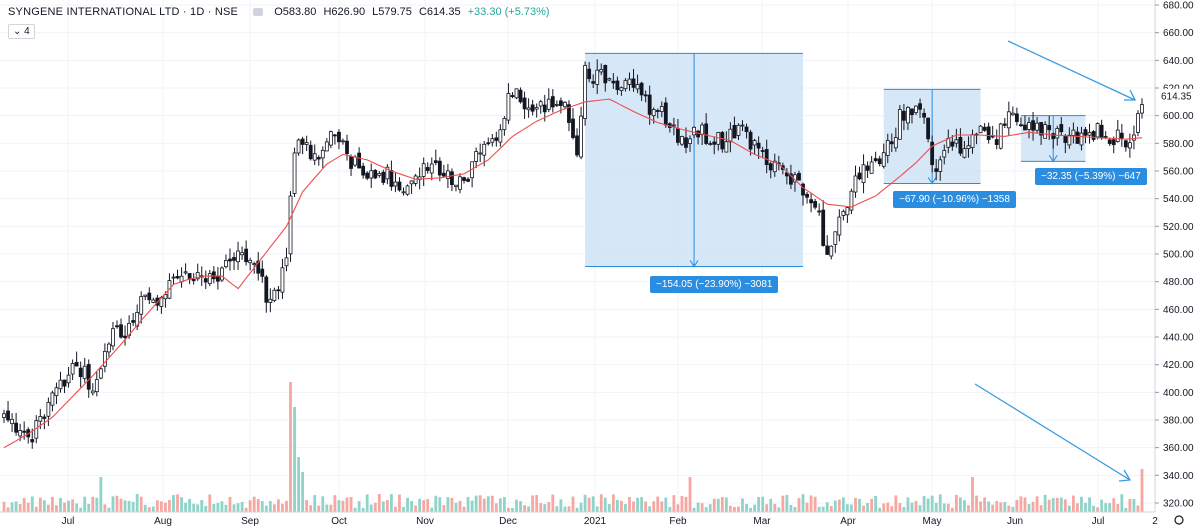 The width and height of the screenshot is (1200, 529). What do you see at coordinates (1052, 432) in the screenshot?
I see `annotation-arrow` at bounding box center [1052, 432].